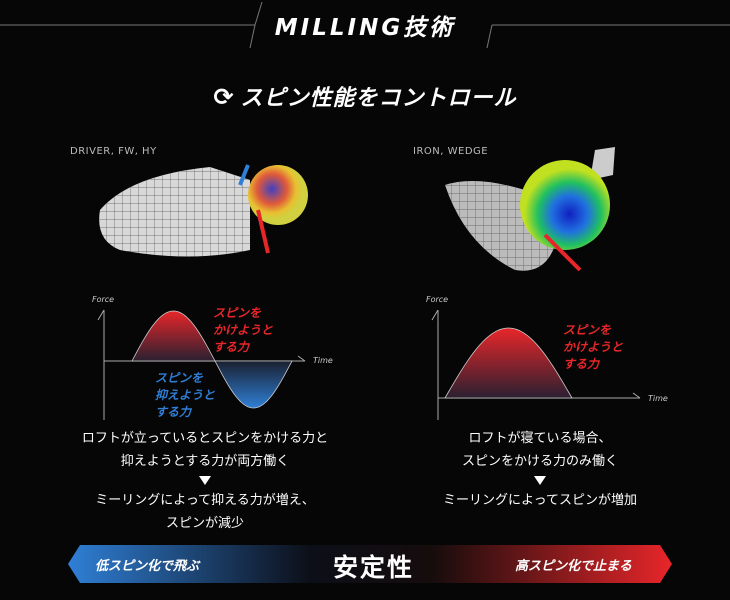 This screenshot has width=730, height=600. What do you see at coordinates (113, 151) in the screenshot?
I see `driver-label: DRIVER, FW, HY` at bounding box center [113, 151].